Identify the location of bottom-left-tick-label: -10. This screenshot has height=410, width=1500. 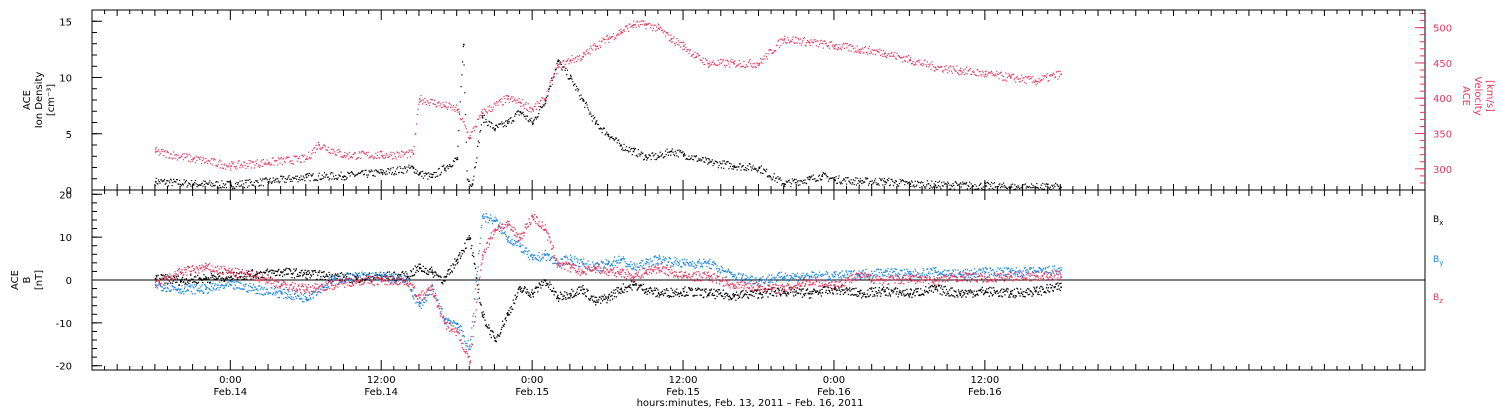
(64, 324).